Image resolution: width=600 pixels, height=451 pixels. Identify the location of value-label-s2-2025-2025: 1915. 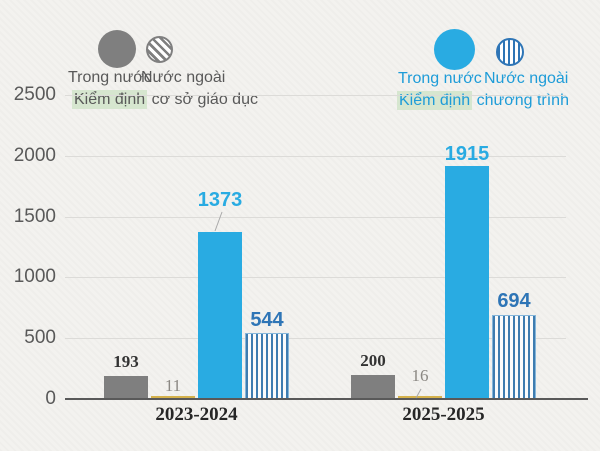
(467, 154).